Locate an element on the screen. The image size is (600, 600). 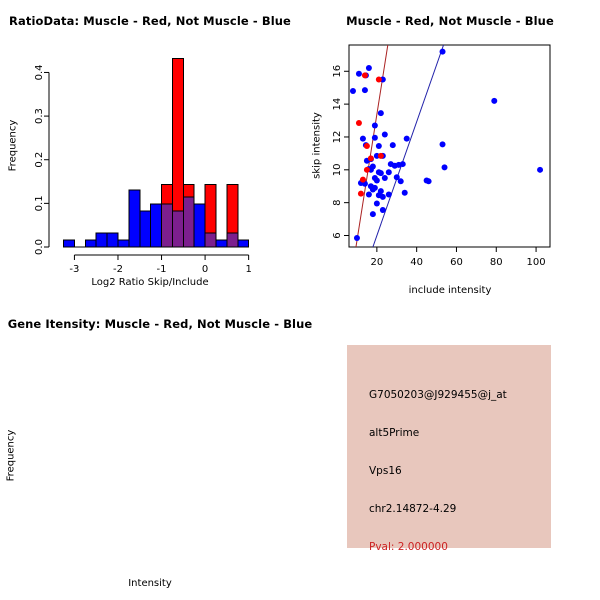
svg-text: 20 is located at coordinates (376, 262).